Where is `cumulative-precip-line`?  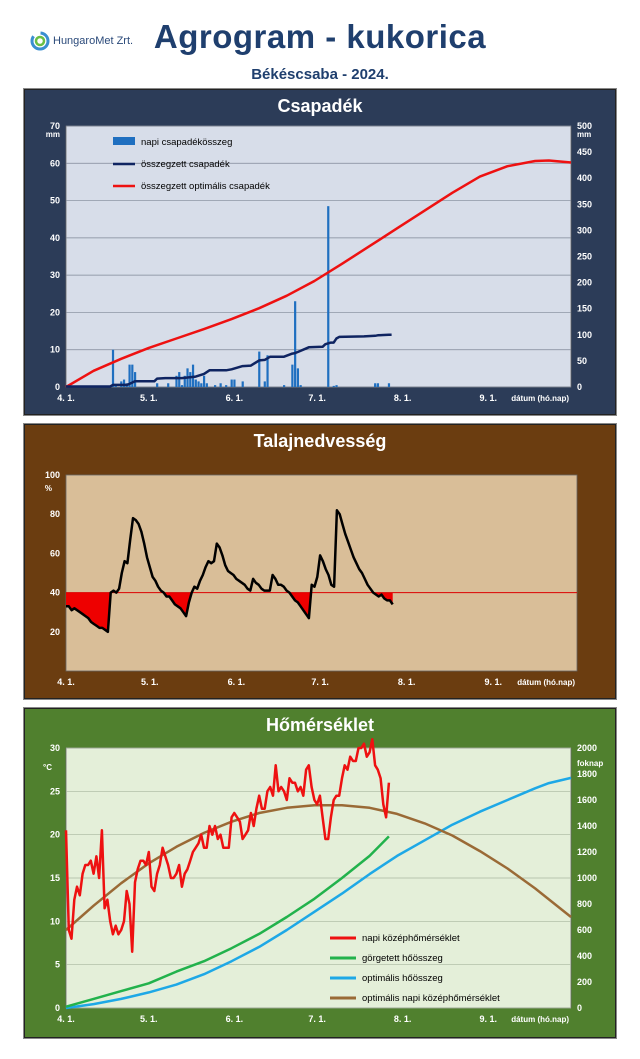 cumulative-precip-line is located at coordinates (229, 360).